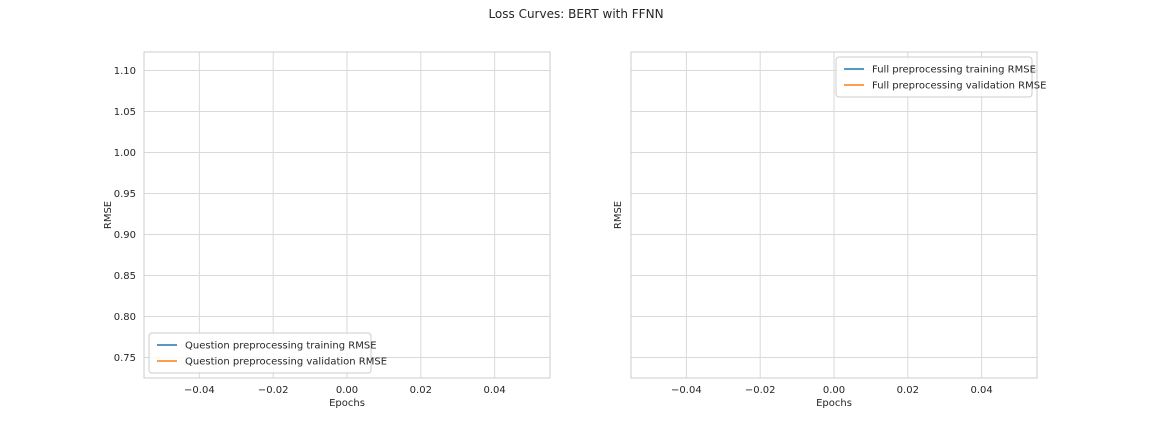  I want to click on legend-entry: Question preprocessing validation RMSE, so click(286, 362).